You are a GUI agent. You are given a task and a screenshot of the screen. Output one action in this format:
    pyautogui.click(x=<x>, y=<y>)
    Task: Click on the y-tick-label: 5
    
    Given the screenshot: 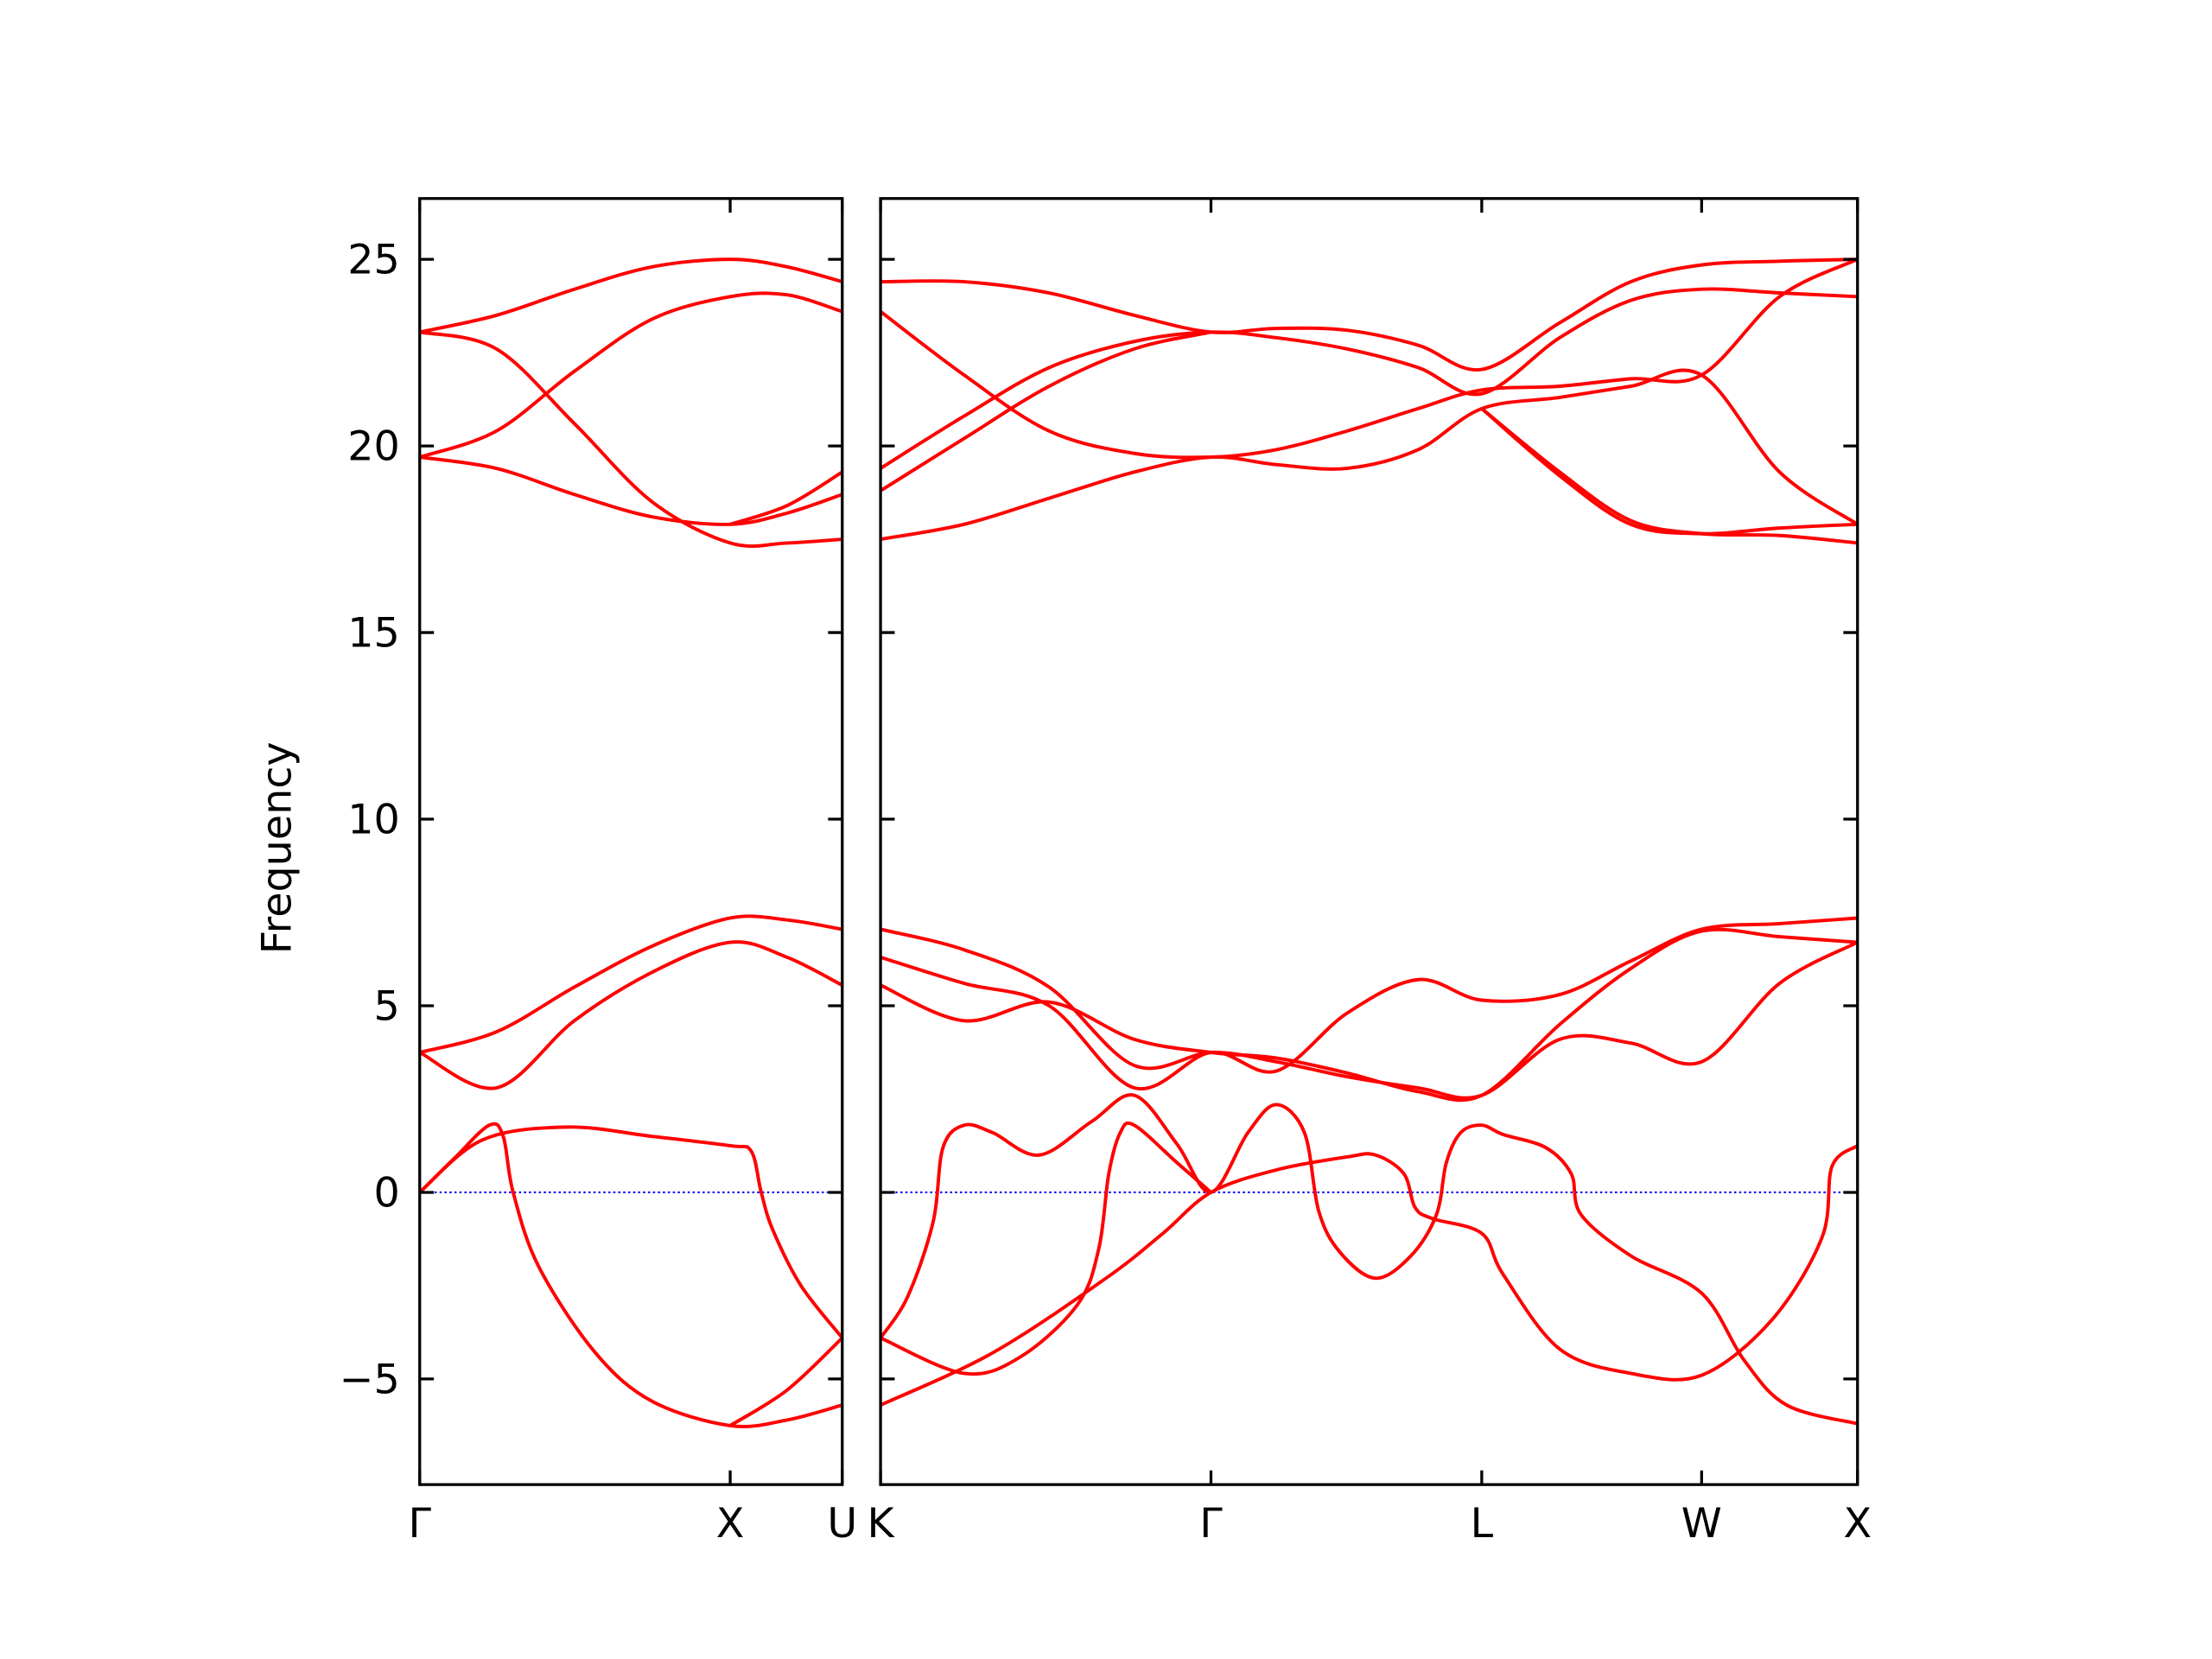 What is the action you would take?
    pyautogui.click(x=386, y=1006)
    